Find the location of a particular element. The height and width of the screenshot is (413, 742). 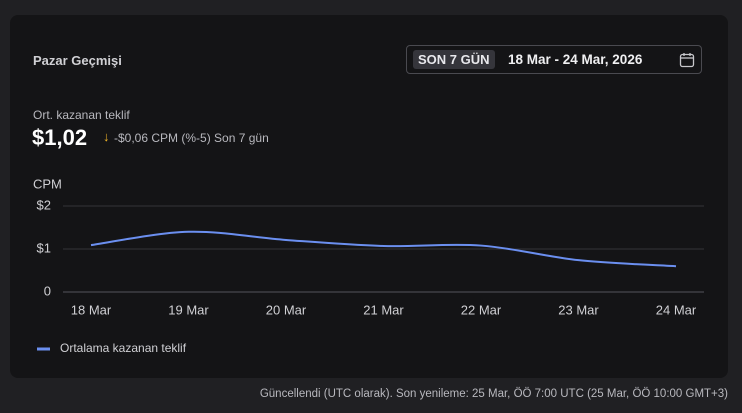

x-tick-label: 22 Mar is located at coordinates (481, 309).